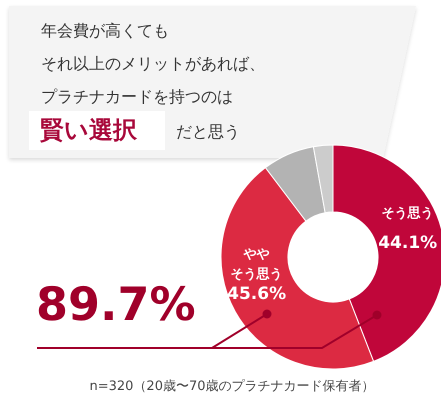  What do you see at coordinates (256, 294) in the screenshot?
I see `data-label: 45.6%` at bounding box center [256, 294].